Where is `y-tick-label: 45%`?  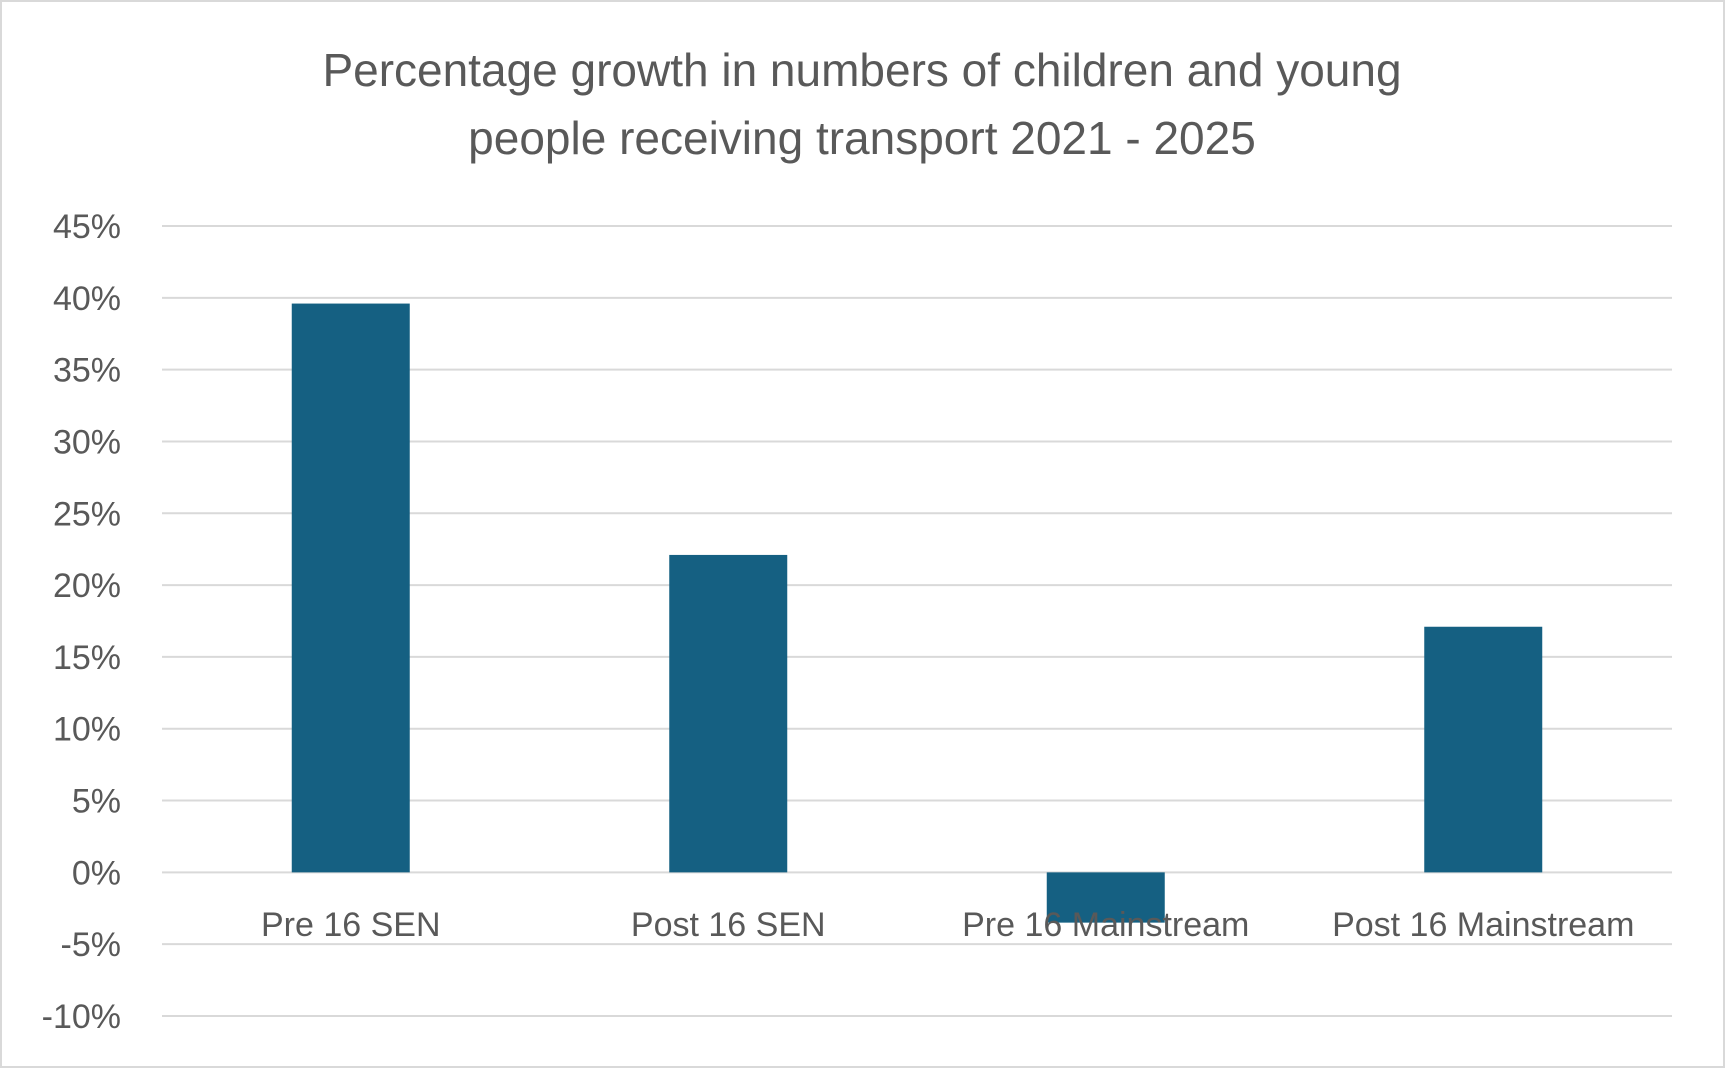
y-tick-label: 45% is located at coordinates (87, 227).